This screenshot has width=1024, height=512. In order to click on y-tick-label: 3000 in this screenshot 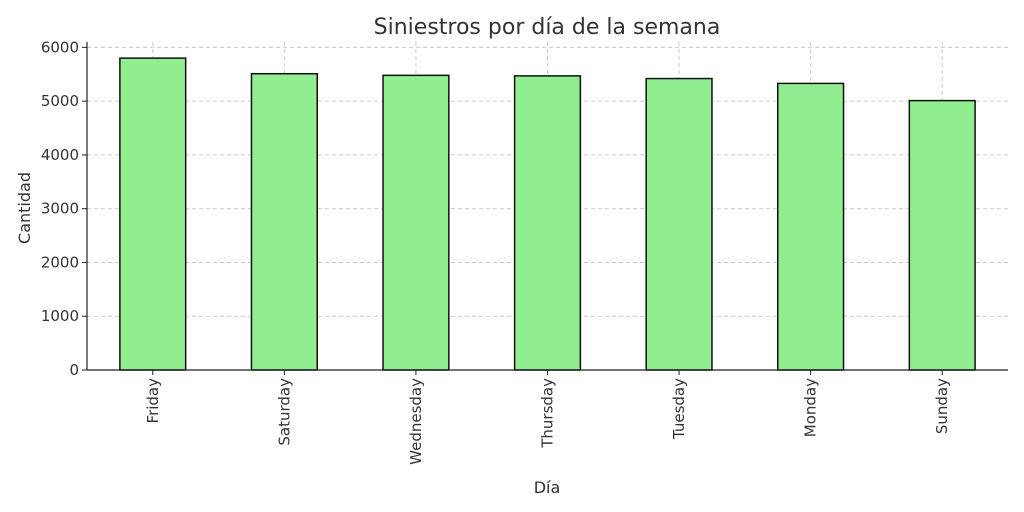, I will do `click(60, 209)`.